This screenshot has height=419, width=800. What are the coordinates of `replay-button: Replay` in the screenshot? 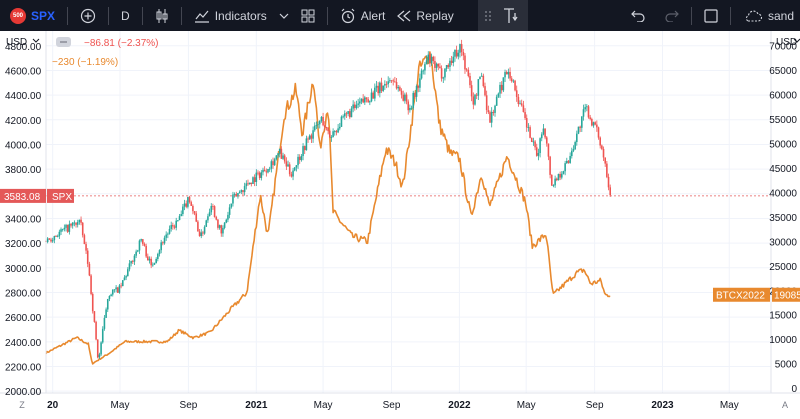 It's located at (425, 15).